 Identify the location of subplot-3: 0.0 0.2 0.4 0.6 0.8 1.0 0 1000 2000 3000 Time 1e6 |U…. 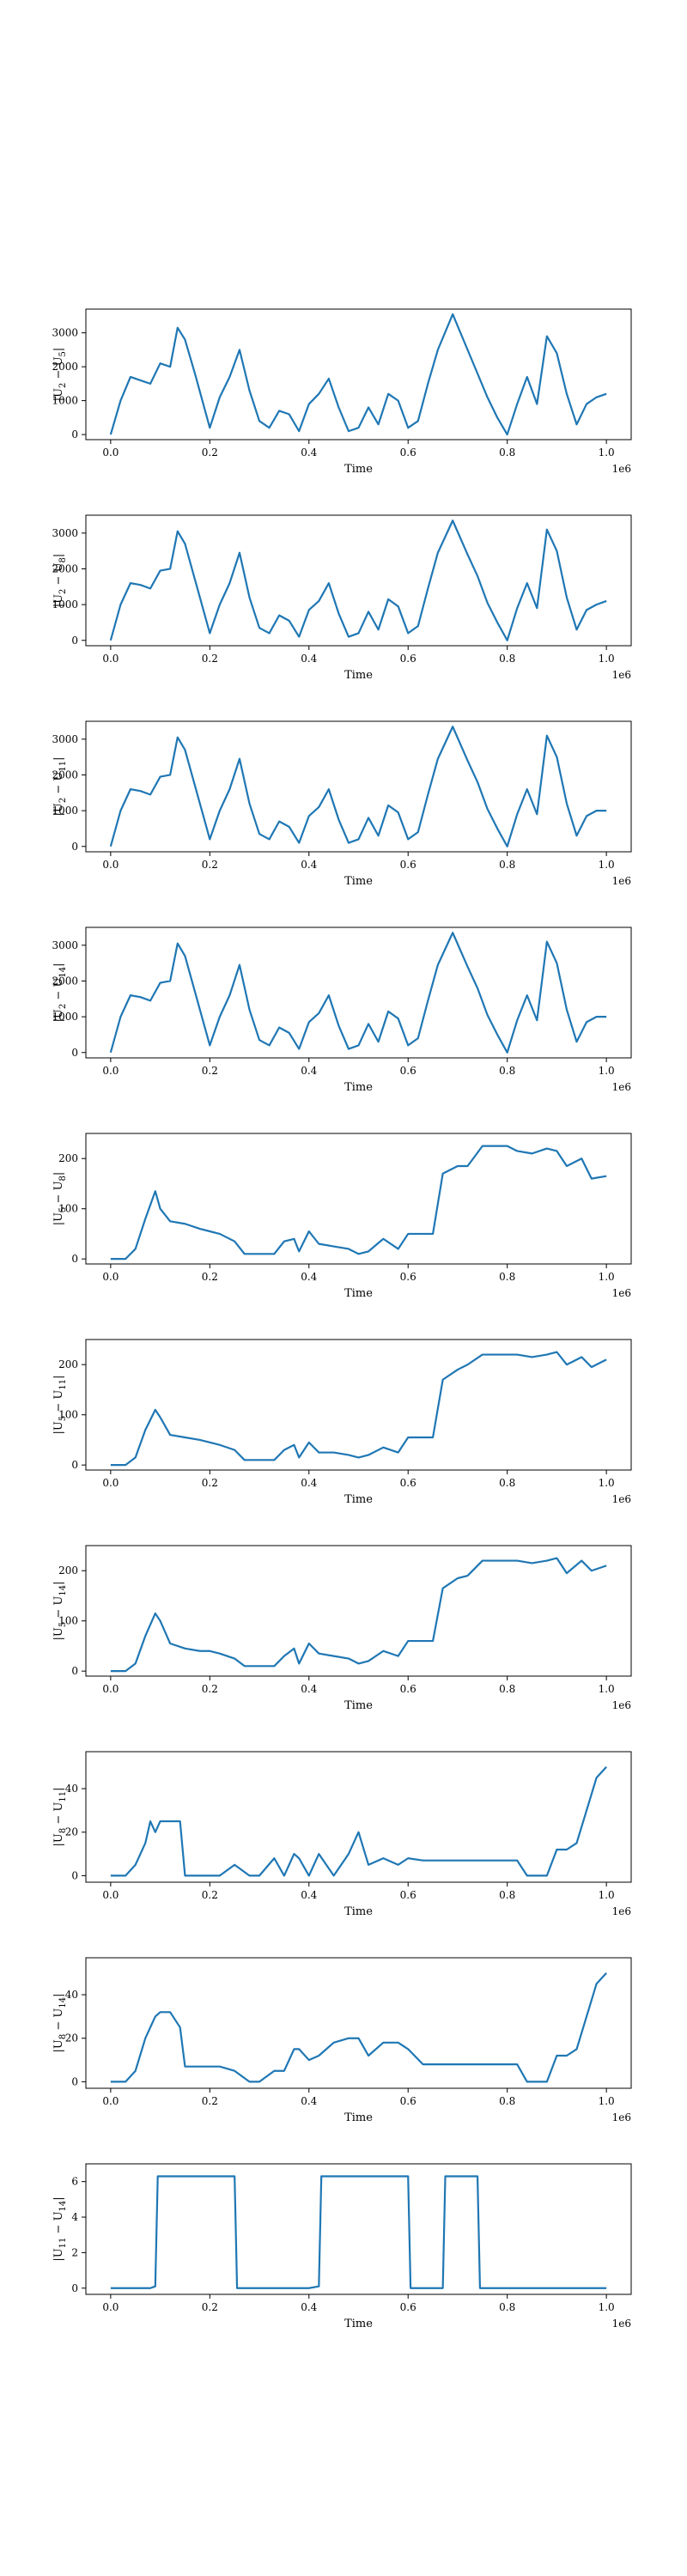
(342, 804).